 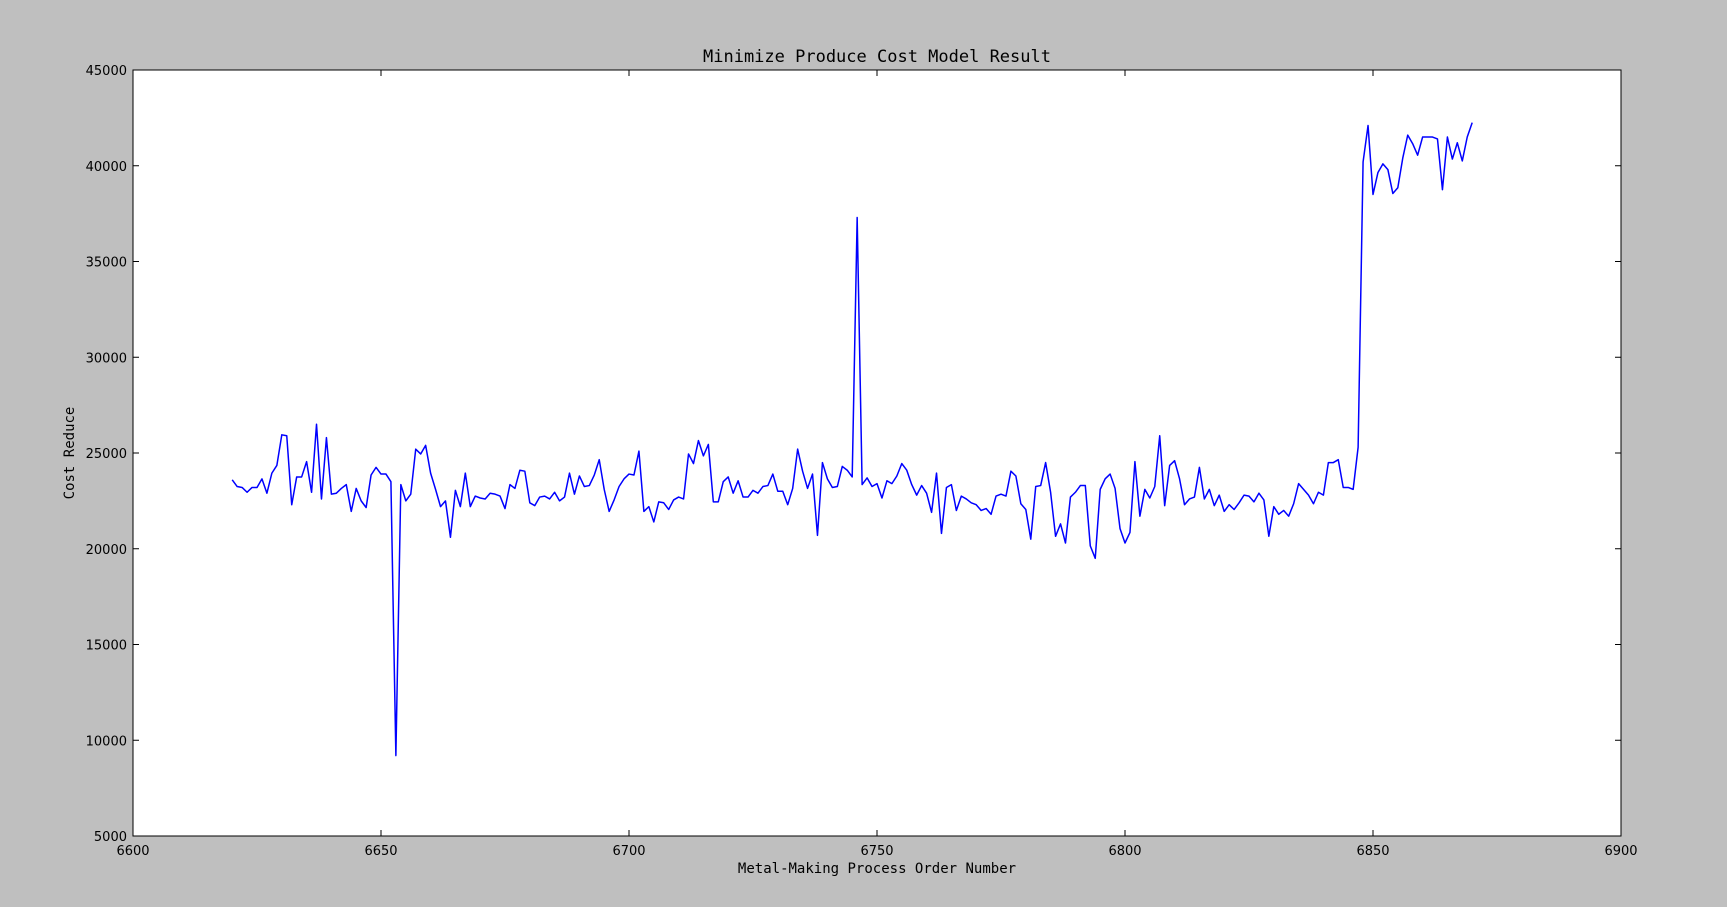 I want to click on y-tick-label: 15000, so click(x=106, y=646).